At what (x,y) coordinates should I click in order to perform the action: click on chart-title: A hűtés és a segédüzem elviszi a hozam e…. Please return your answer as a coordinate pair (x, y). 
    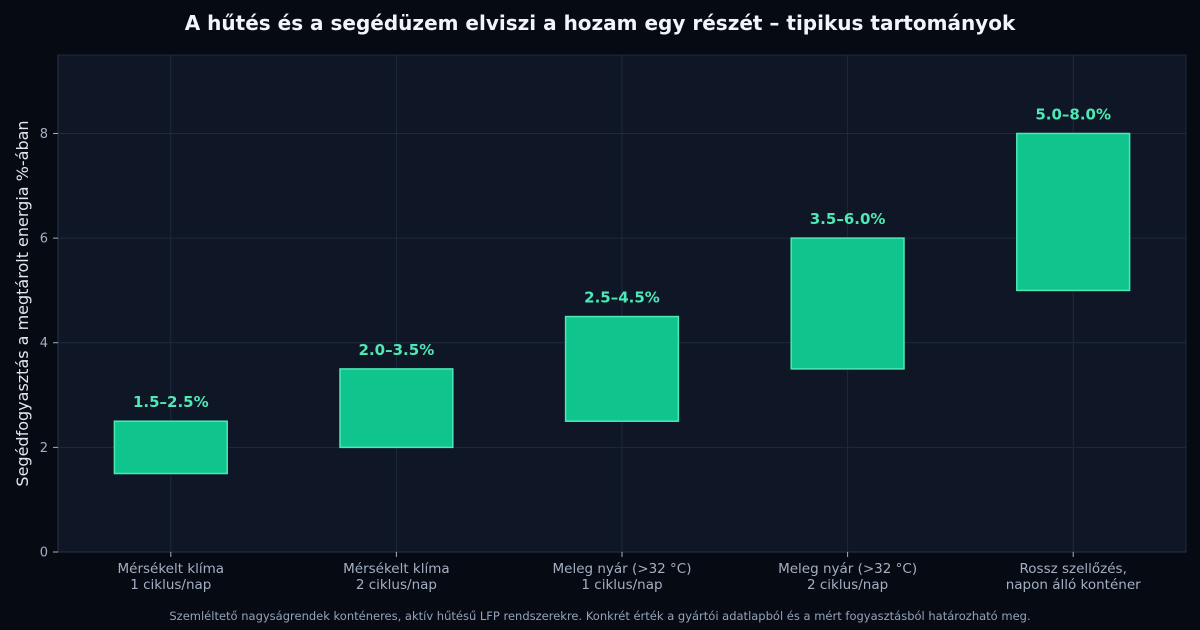
    Looking at the image, I should click on (600, 23).